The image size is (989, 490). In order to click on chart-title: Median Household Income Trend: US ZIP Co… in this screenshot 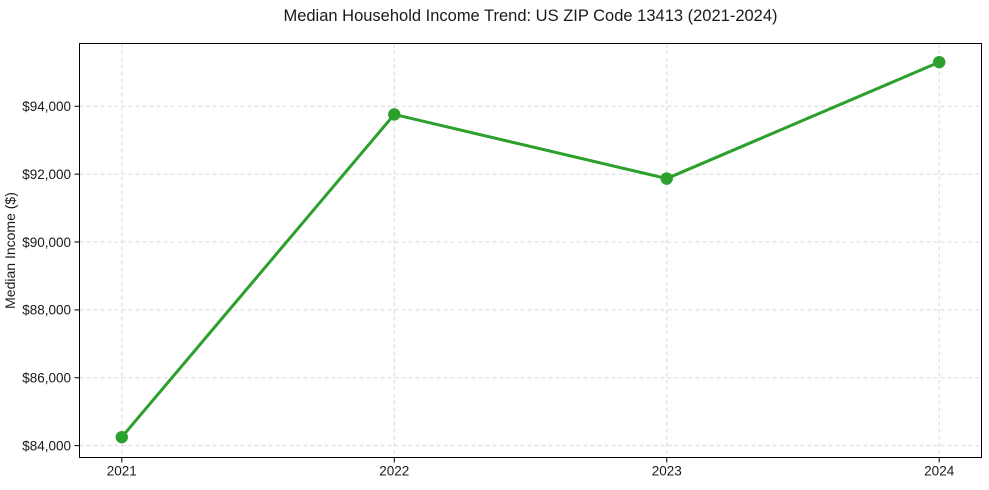, I will do `click(530, 16)`.